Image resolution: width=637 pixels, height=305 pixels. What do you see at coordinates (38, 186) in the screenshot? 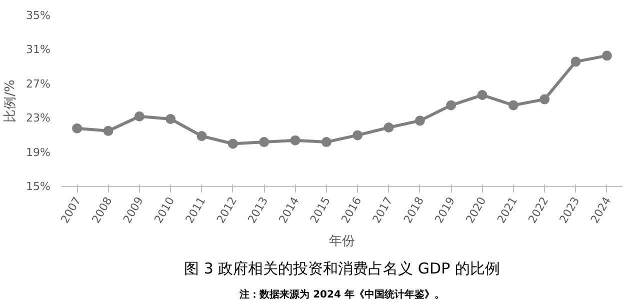
I see `y-tick-label: 15%` at bounding box center [38, 186].